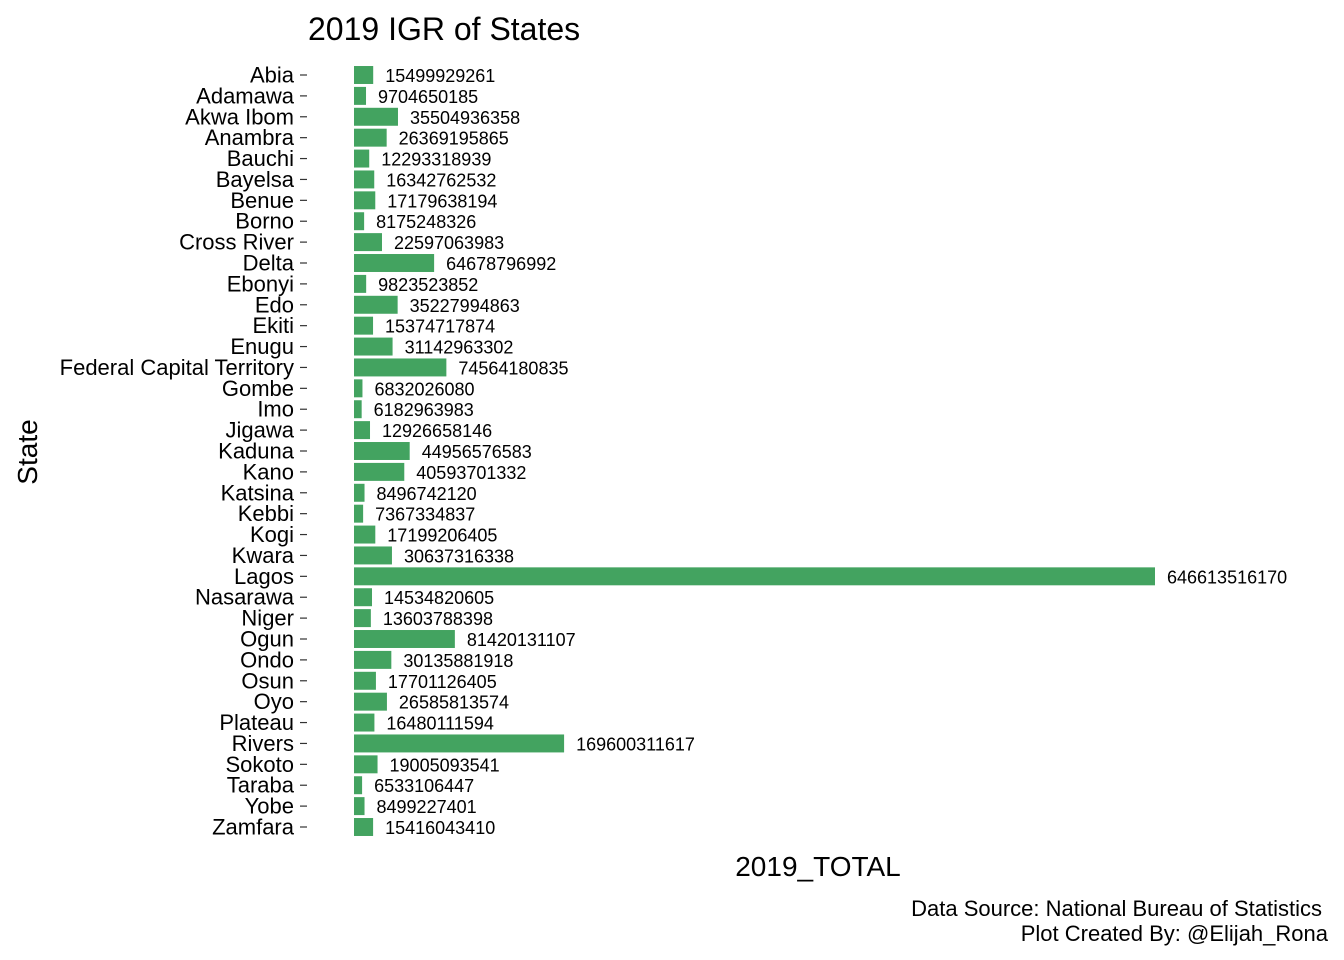 This screenshot has height=960, width=1344. What do you see at coordinates (424, 389) in the screenshot?
I see `data-label-gombe: 6832026080` at bounding box center [424, 389].